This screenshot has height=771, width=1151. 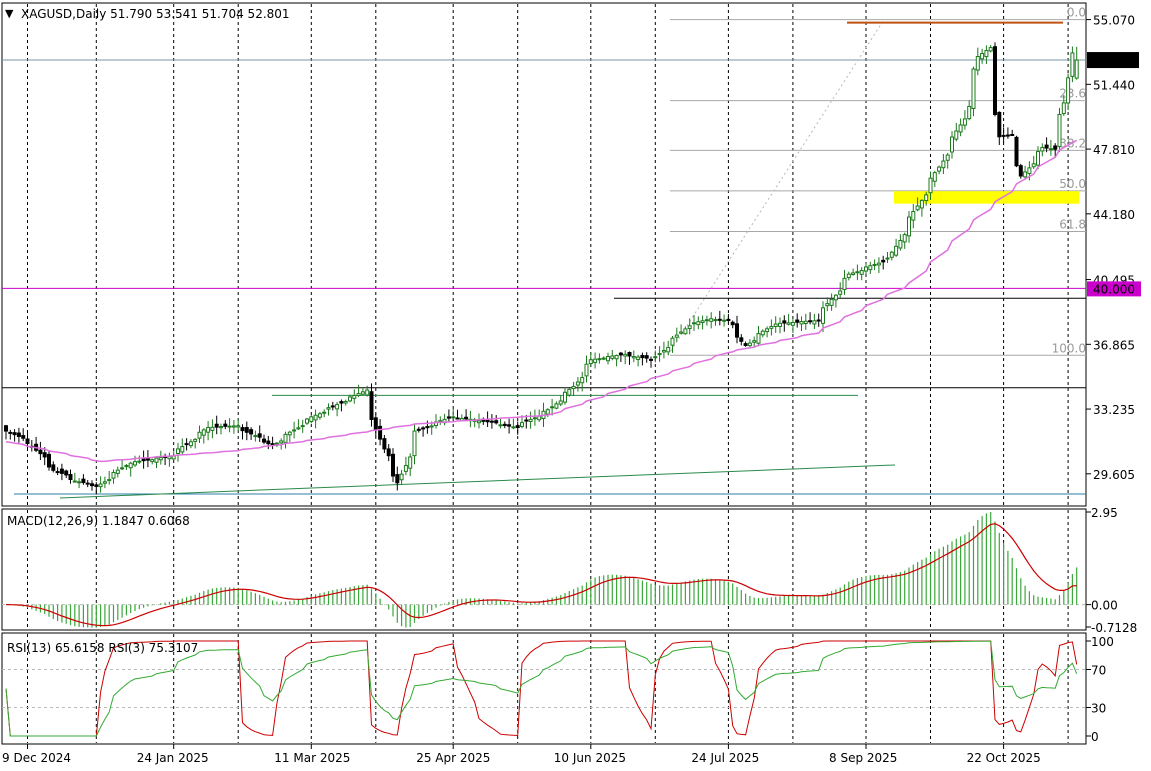 I want to click on y-axis-label: 33.235, so click(x=1114, y=410).